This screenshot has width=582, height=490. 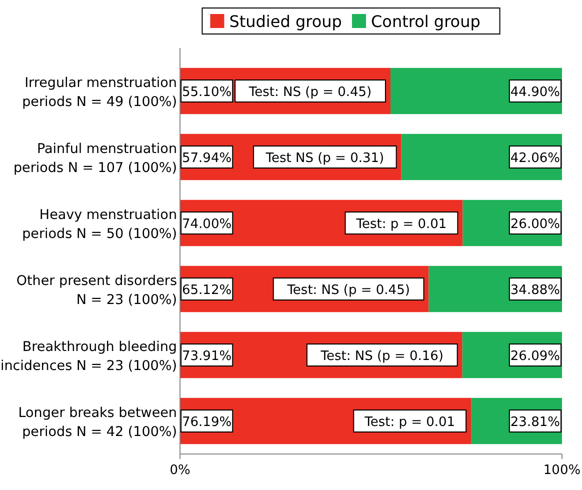 I want to click on y-tick-label: Painful menstruation periods N = 107 (100%), so click(x=95, y=158).